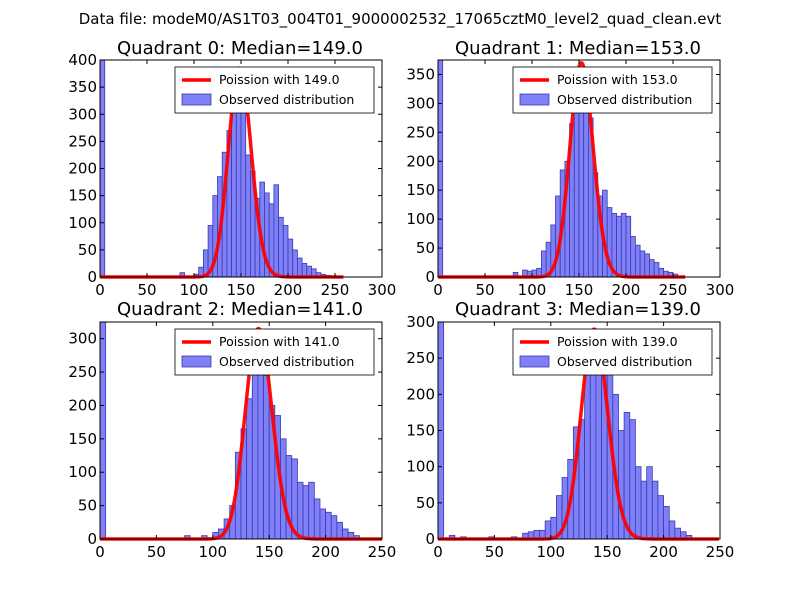  Describe the element at coordinates (241, 430) in the screenshot. I see `axes-frame` at that location.